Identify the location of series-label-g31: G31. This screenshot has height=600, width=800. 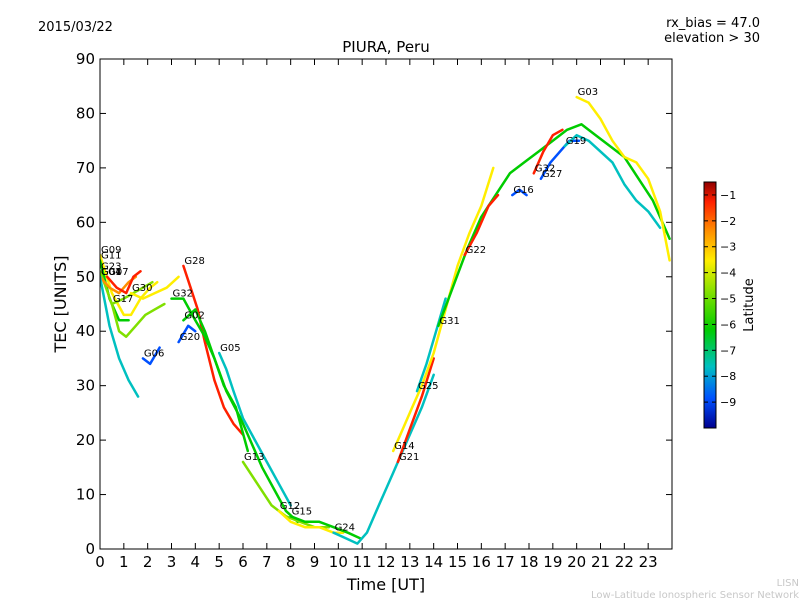
(449, 321).